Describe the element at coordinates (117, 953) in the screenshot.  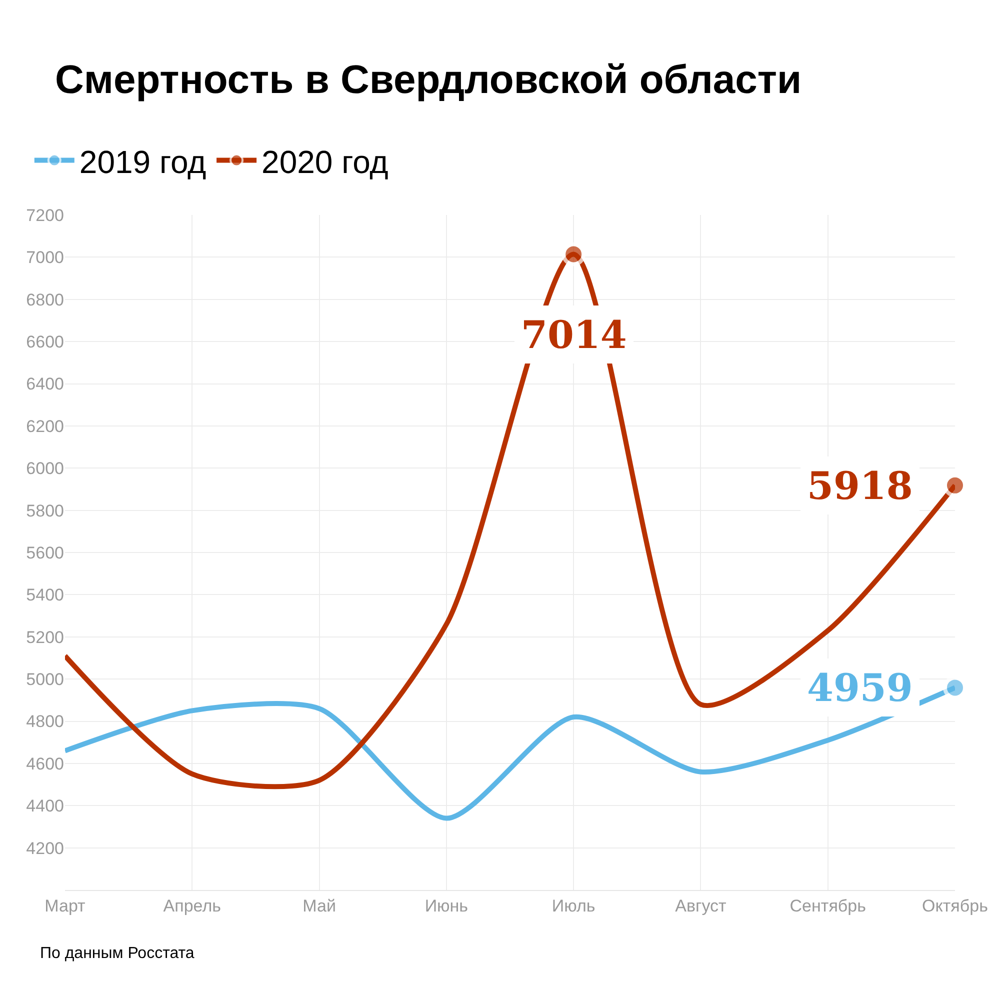
I see `text: По данным Росстата` at that location.